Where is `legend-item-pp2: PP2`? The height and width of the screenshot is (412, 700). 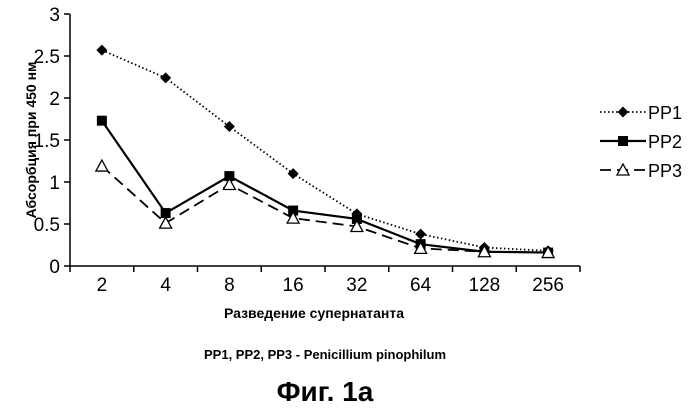
legend-item-pp2: PP2 is located at coordinates (641, 142).